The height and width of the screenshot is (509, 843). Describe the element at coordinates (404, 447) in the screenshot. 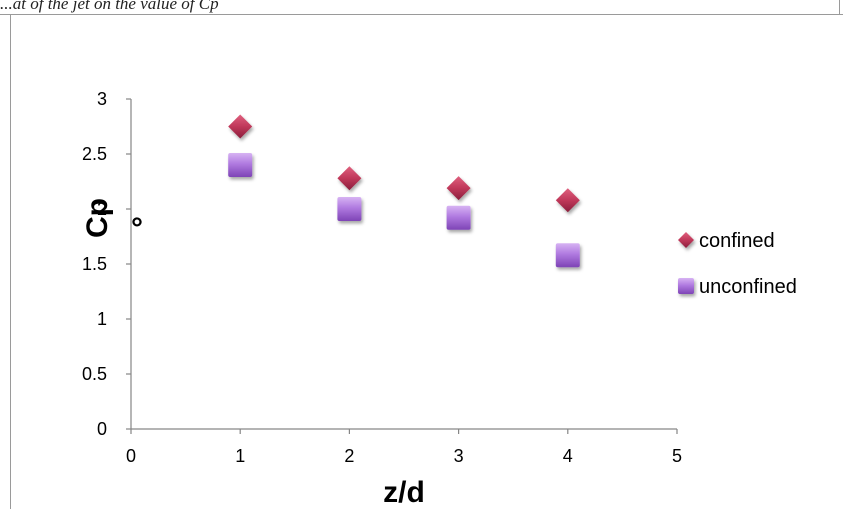

I see `x-axis-ticks: 0 1 2 3 4 5` at that location.